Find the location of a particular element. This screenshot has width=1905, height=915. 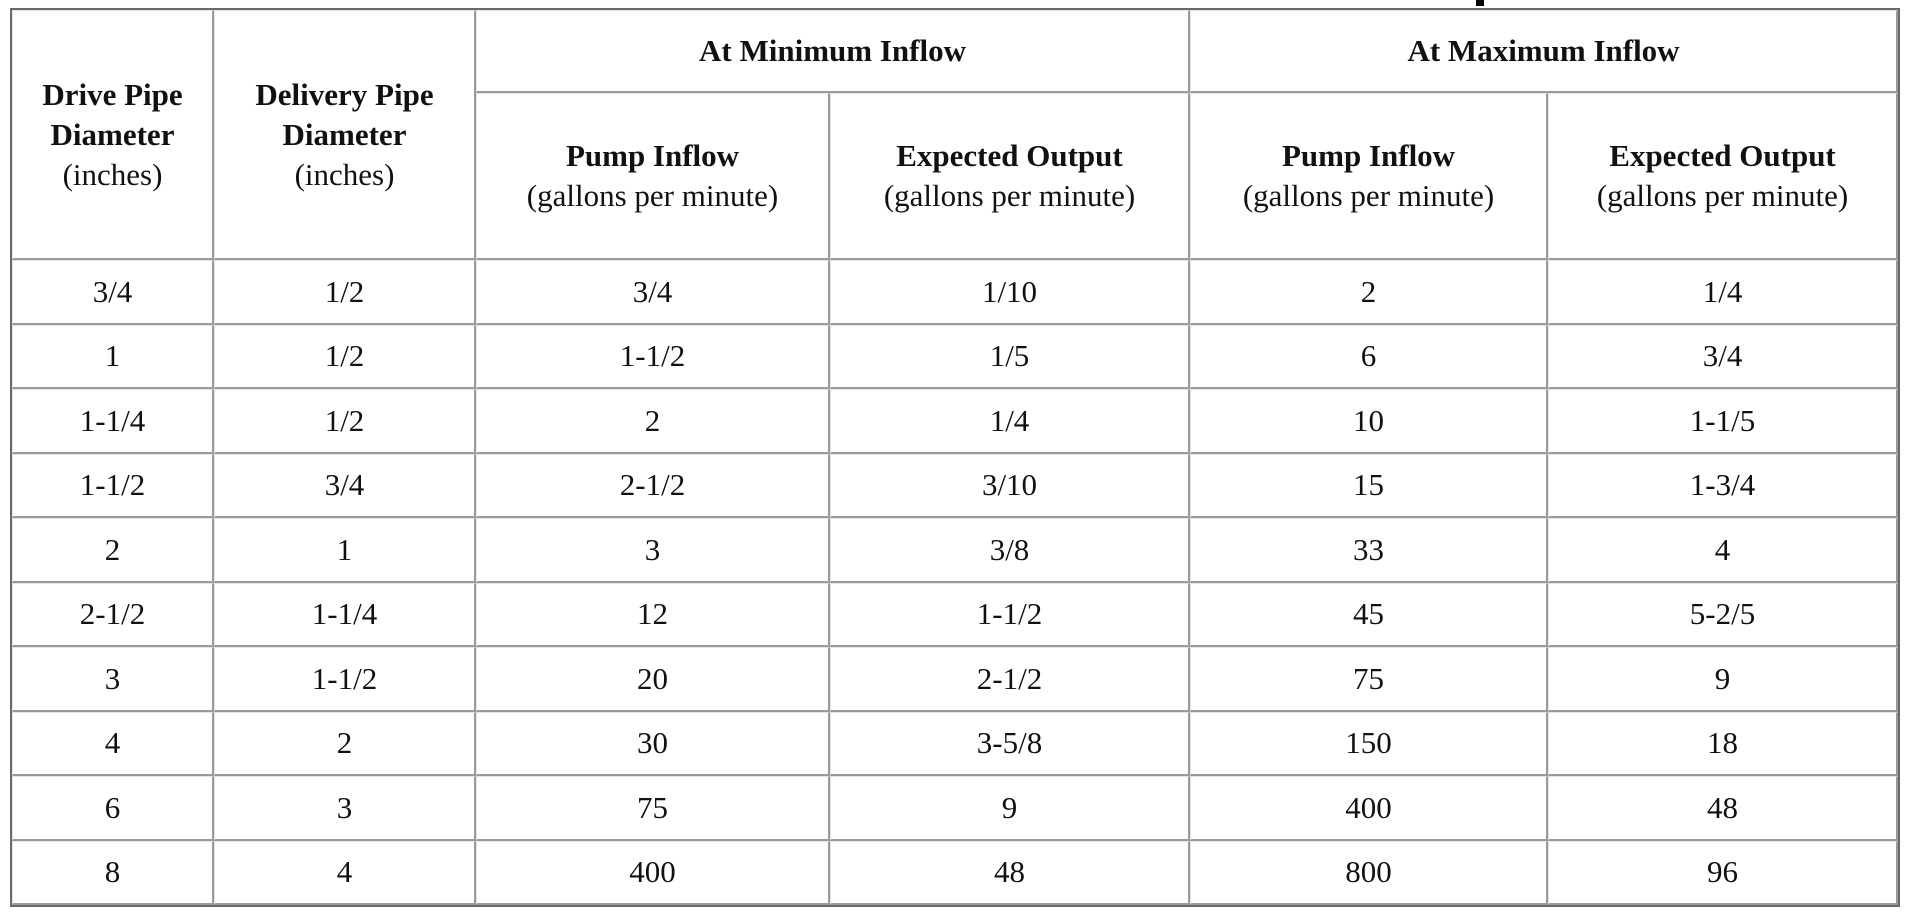

header-min-expected-output: Expected Output (gallons per minute) is located at coordinates (1010, 176).